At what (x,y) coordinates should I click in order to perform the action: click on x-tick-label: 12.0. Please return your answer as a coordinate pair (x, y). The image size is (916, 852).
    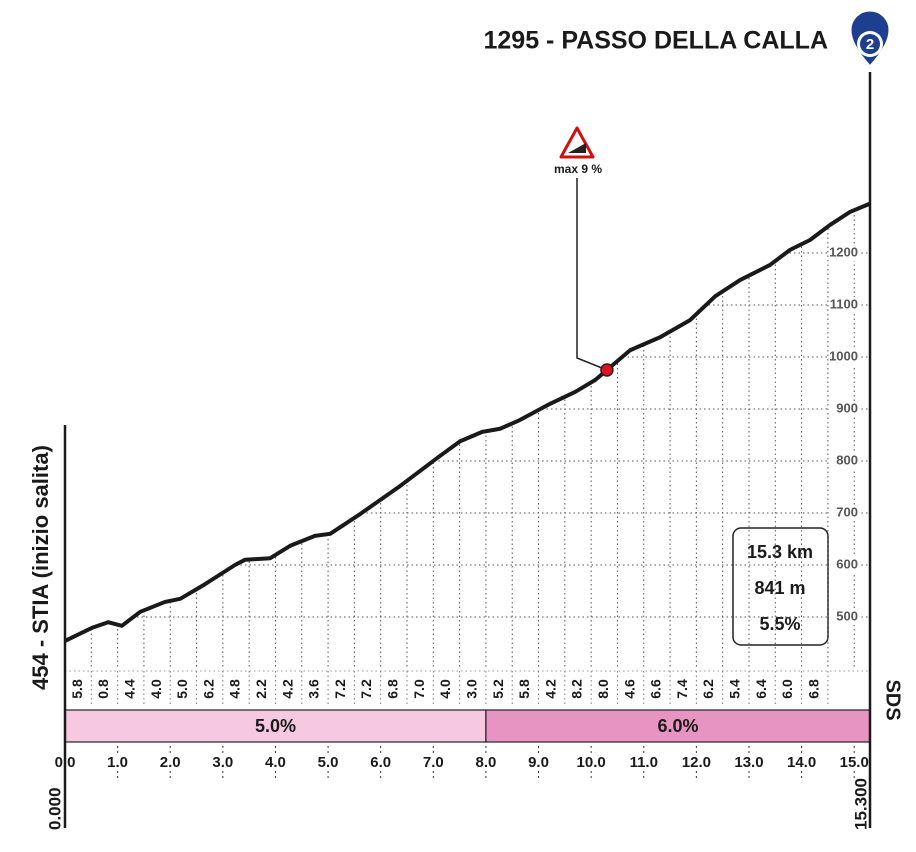
    Looking at the image, I should click on (696, 762).